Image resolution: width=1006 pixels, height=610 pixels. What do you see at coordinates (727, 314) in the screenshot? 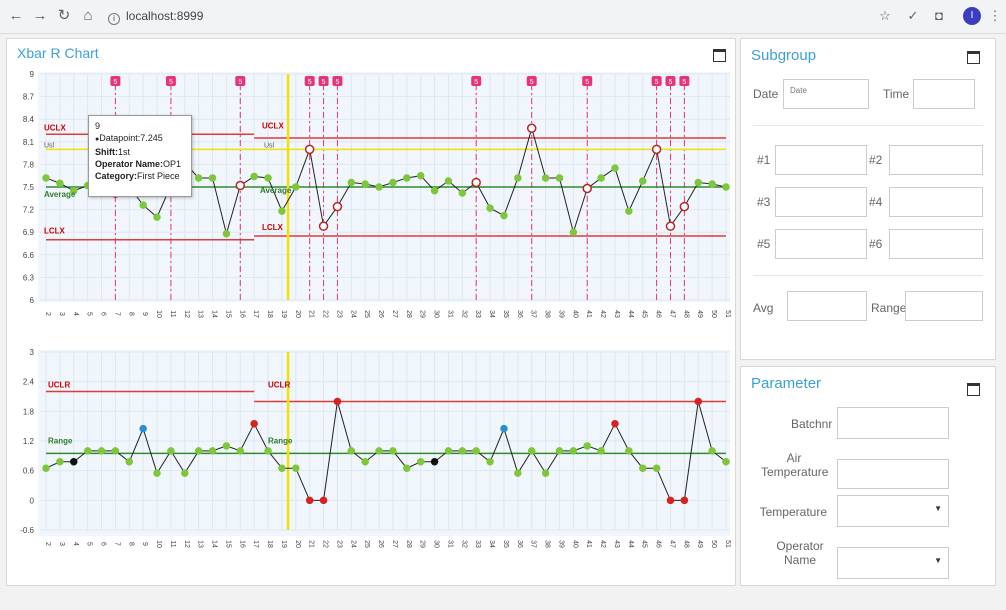
I see `x-tick-label: 51` at bounding box center [727, 314].